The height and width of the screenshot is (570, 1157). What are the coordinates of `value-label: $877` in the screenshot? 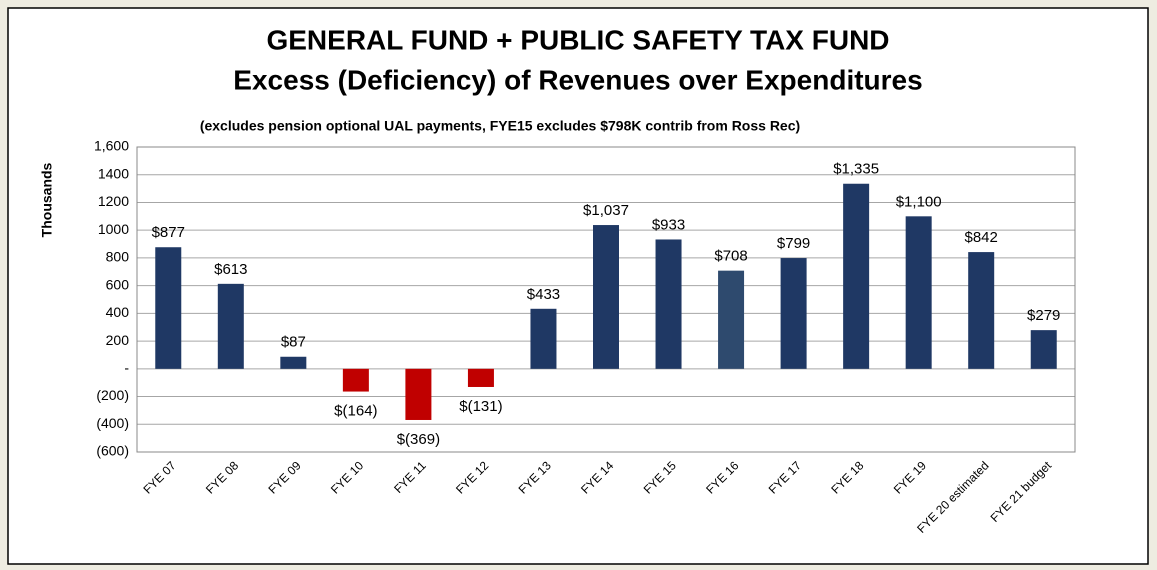 It's located at (168, 232).